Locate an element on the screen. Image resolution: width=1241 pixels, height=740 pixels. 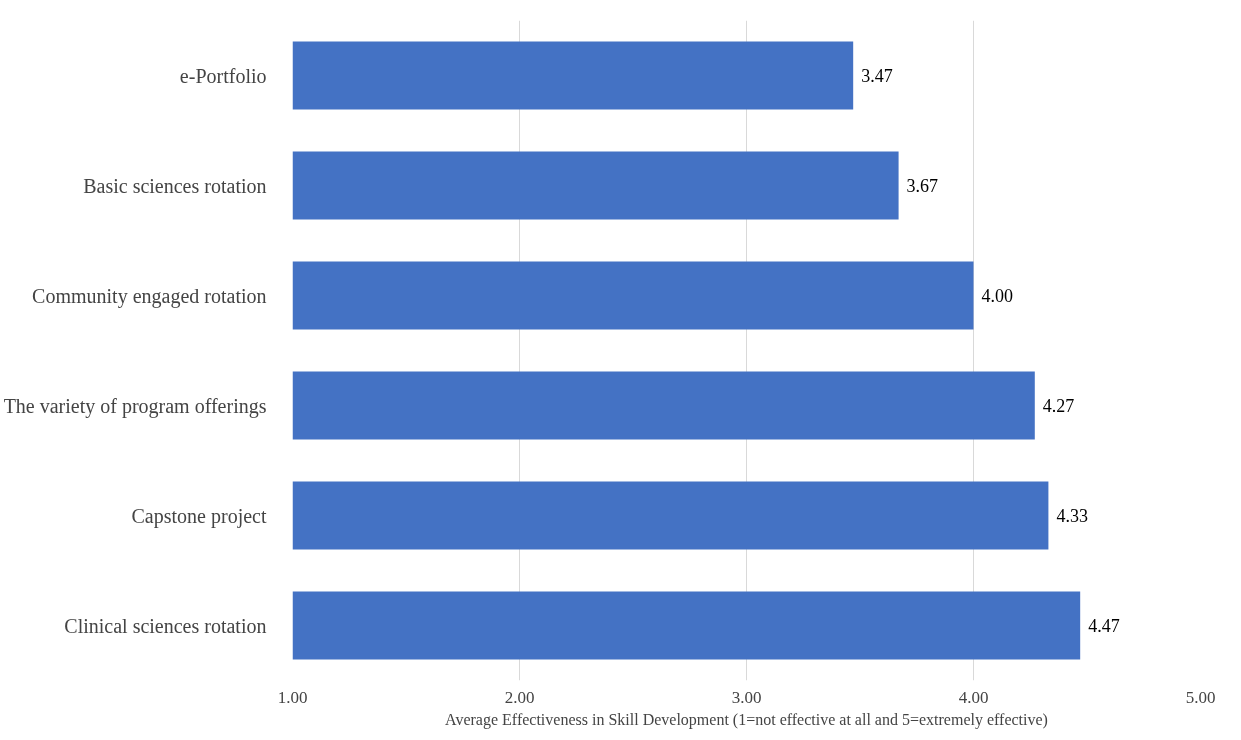
y-tick-label: Community engaged rotation is located at coordinates (149, 296).